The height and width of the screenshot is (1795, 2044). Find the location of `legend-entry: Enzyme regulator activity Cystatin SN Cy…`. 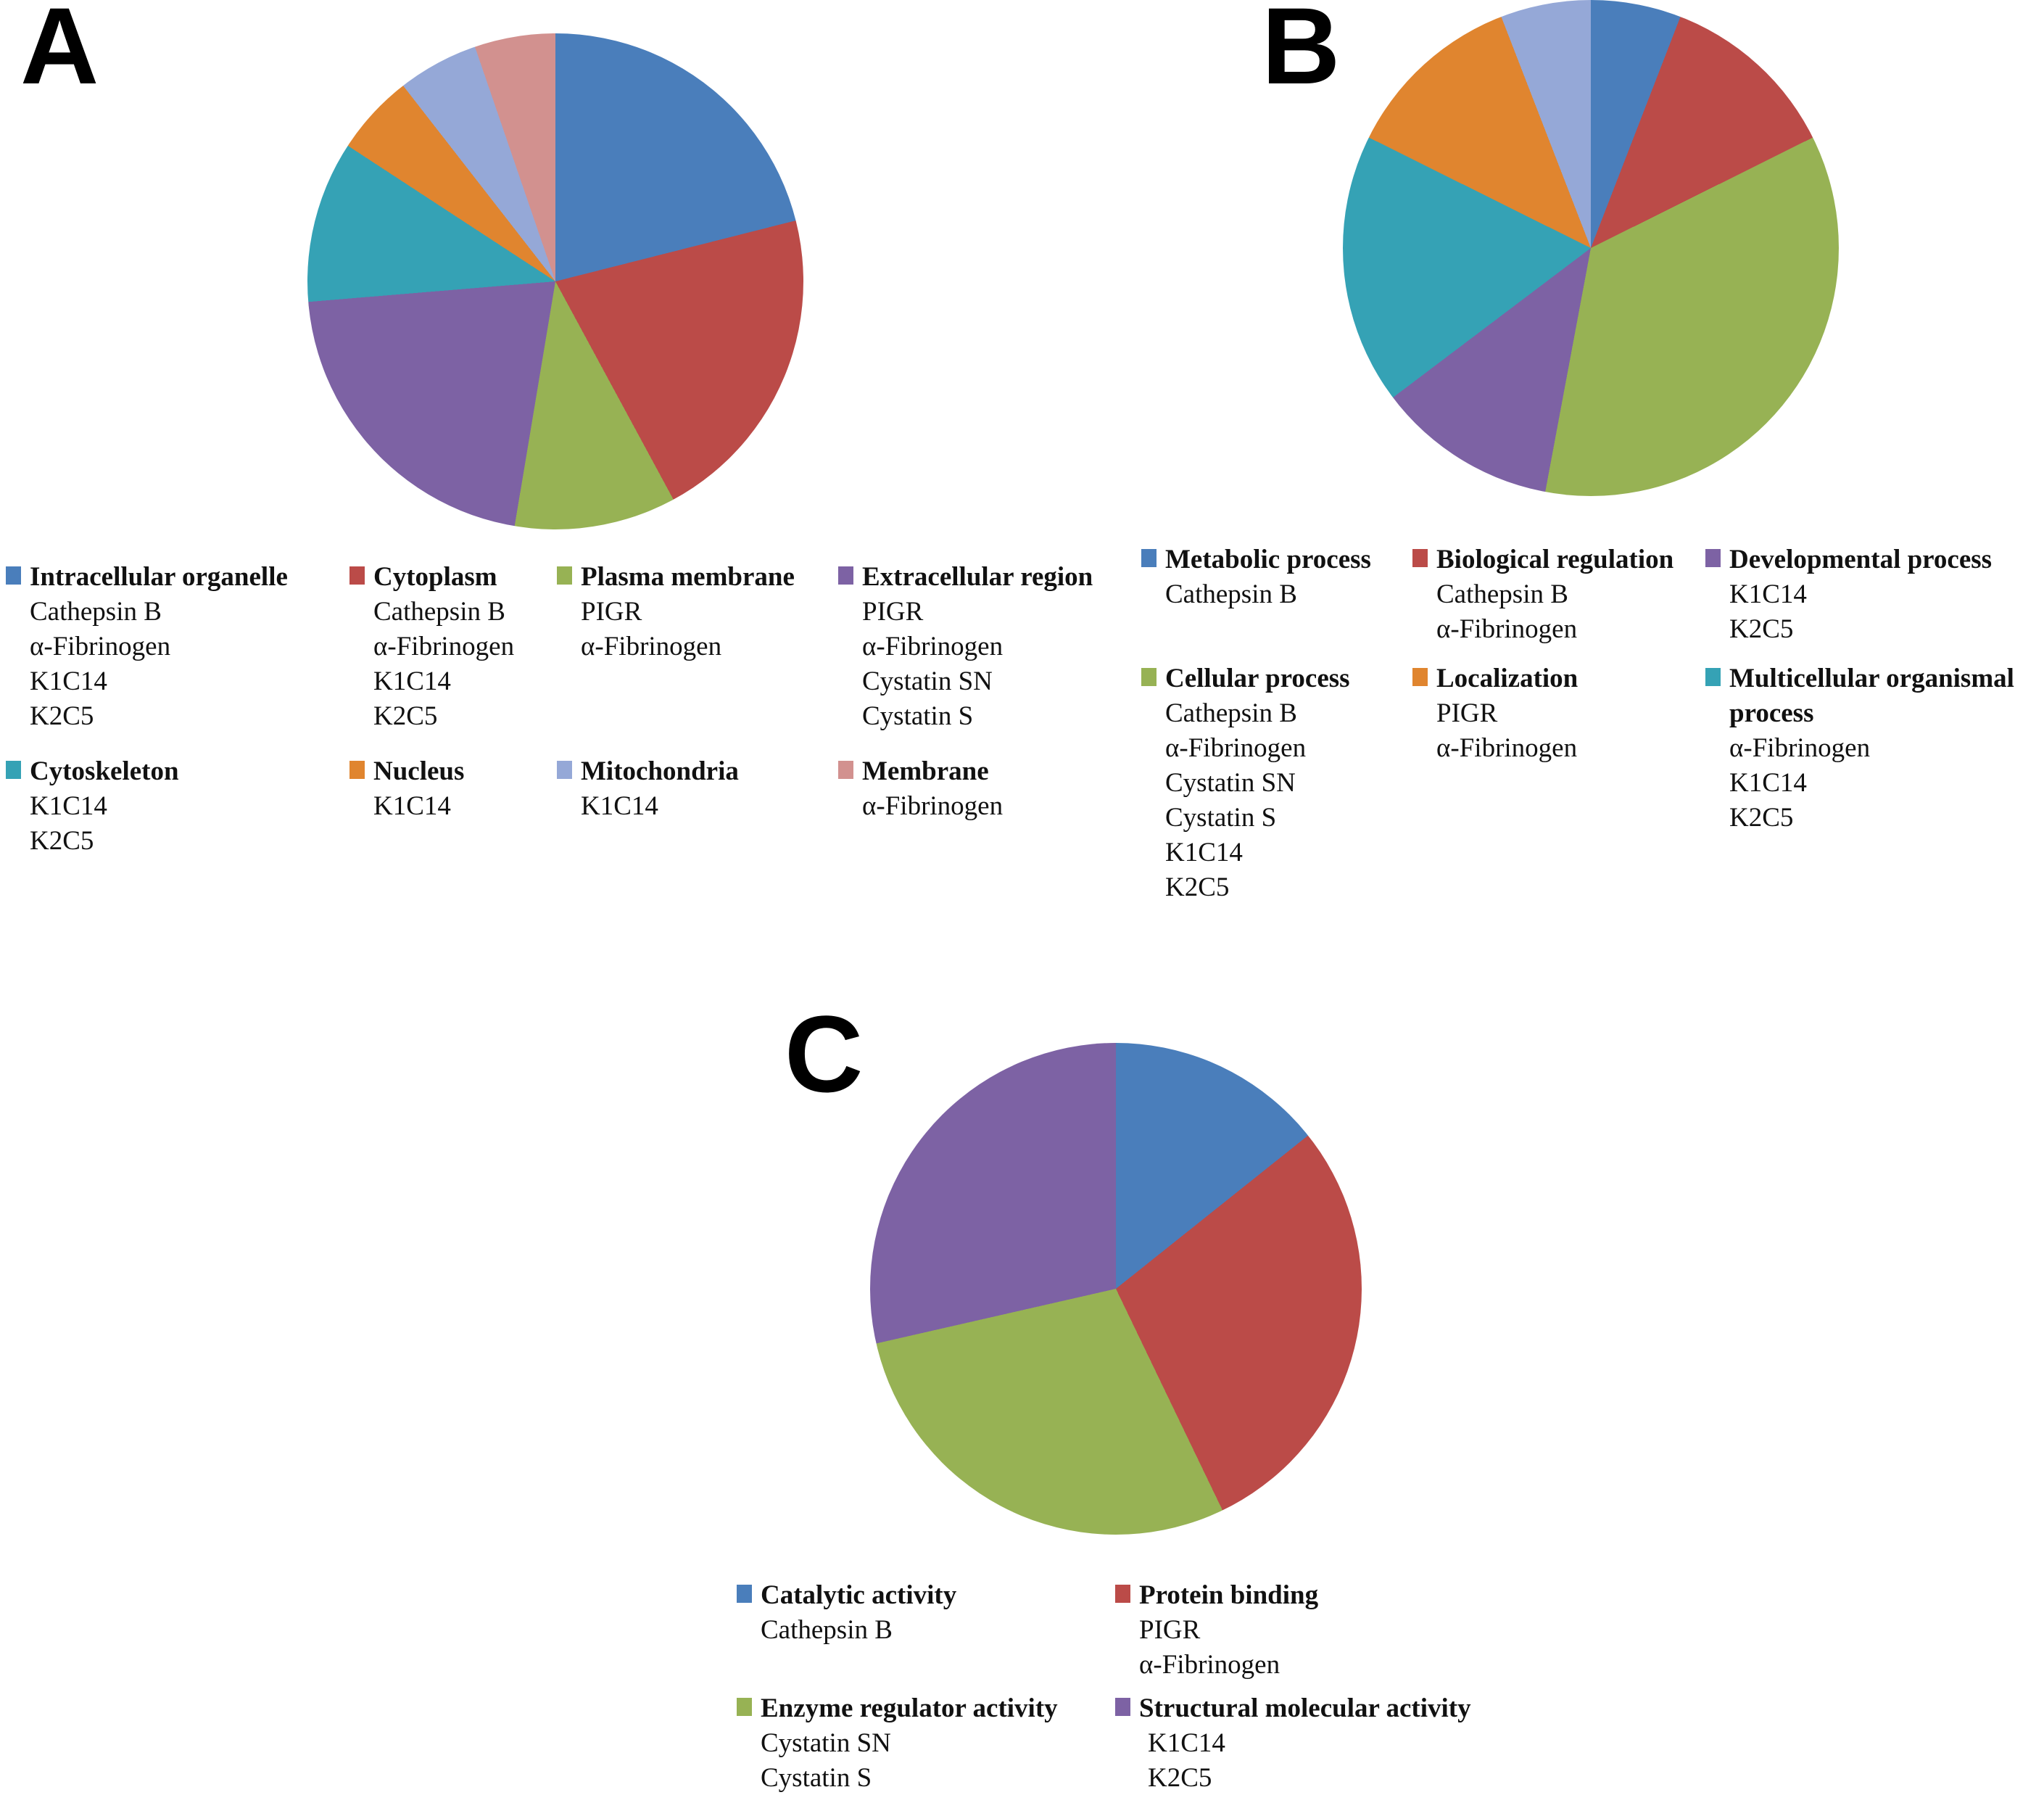

legend-entry: Enzyme regulator activity Cystatin SN Cy… is located at coordinates (923, 1743).